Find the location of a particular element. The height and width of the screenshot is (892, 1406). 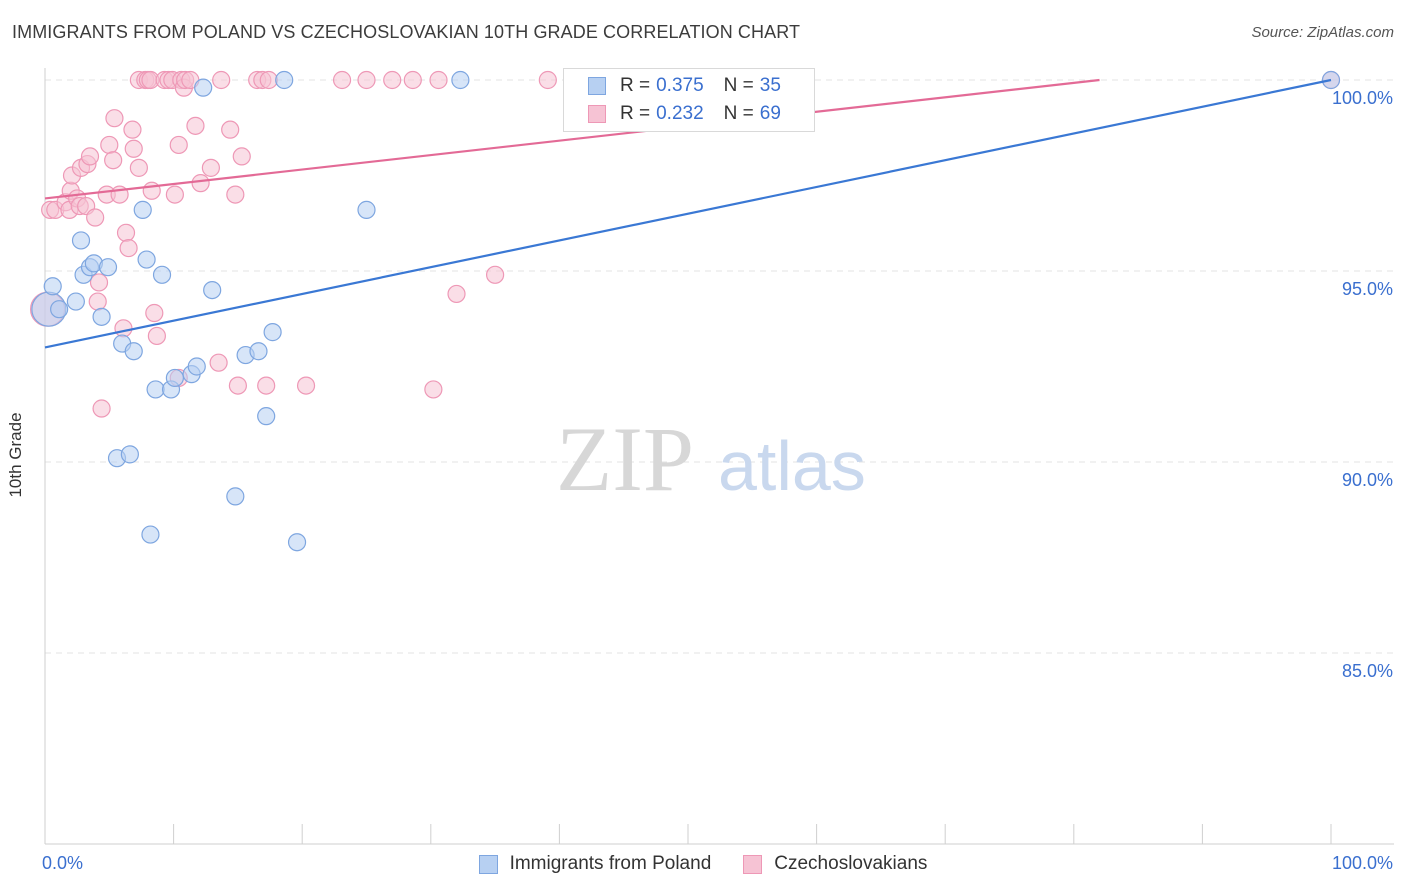

stats-legend: R = 0.375 N = 35 R = 0.232 N = 69 is located at coordinates (689, 100).